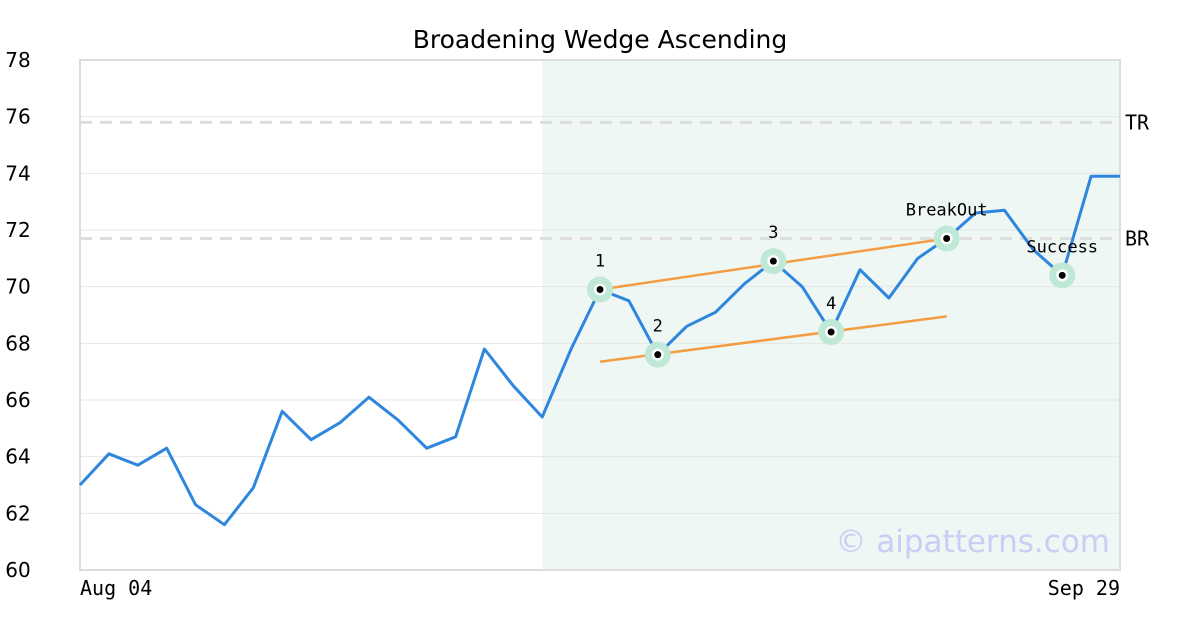  I want to click on y-tick-label: 76, so click(17, 117).